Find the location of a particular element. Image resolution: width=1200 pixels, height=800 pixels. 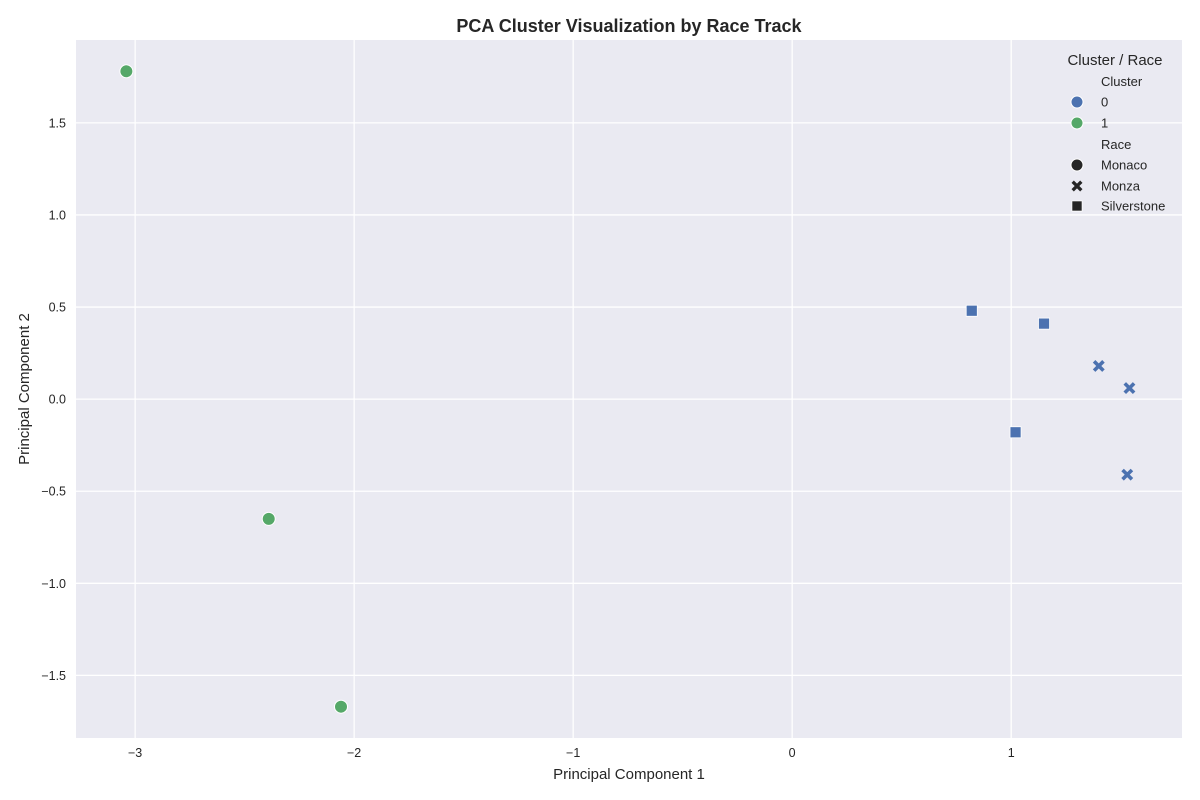

legend-race-monaco-marker is located at coordinates (1077, 165).